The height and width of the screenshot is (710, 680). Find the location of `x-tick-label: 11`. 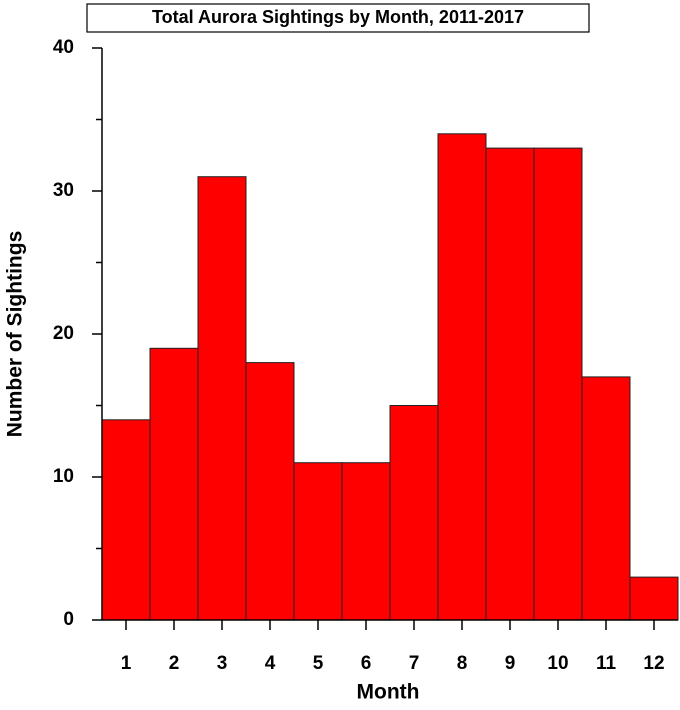

x-tick-label: 11 is located at coordinates (606, 663).